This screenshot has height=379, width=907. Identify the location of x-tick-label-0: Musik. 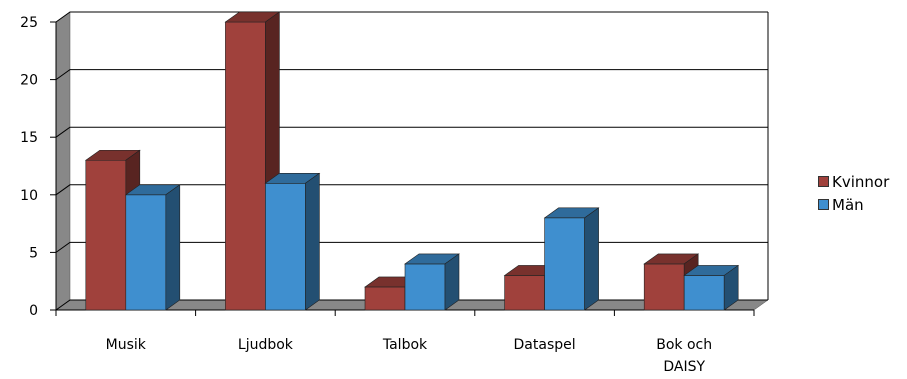
(126, 345).